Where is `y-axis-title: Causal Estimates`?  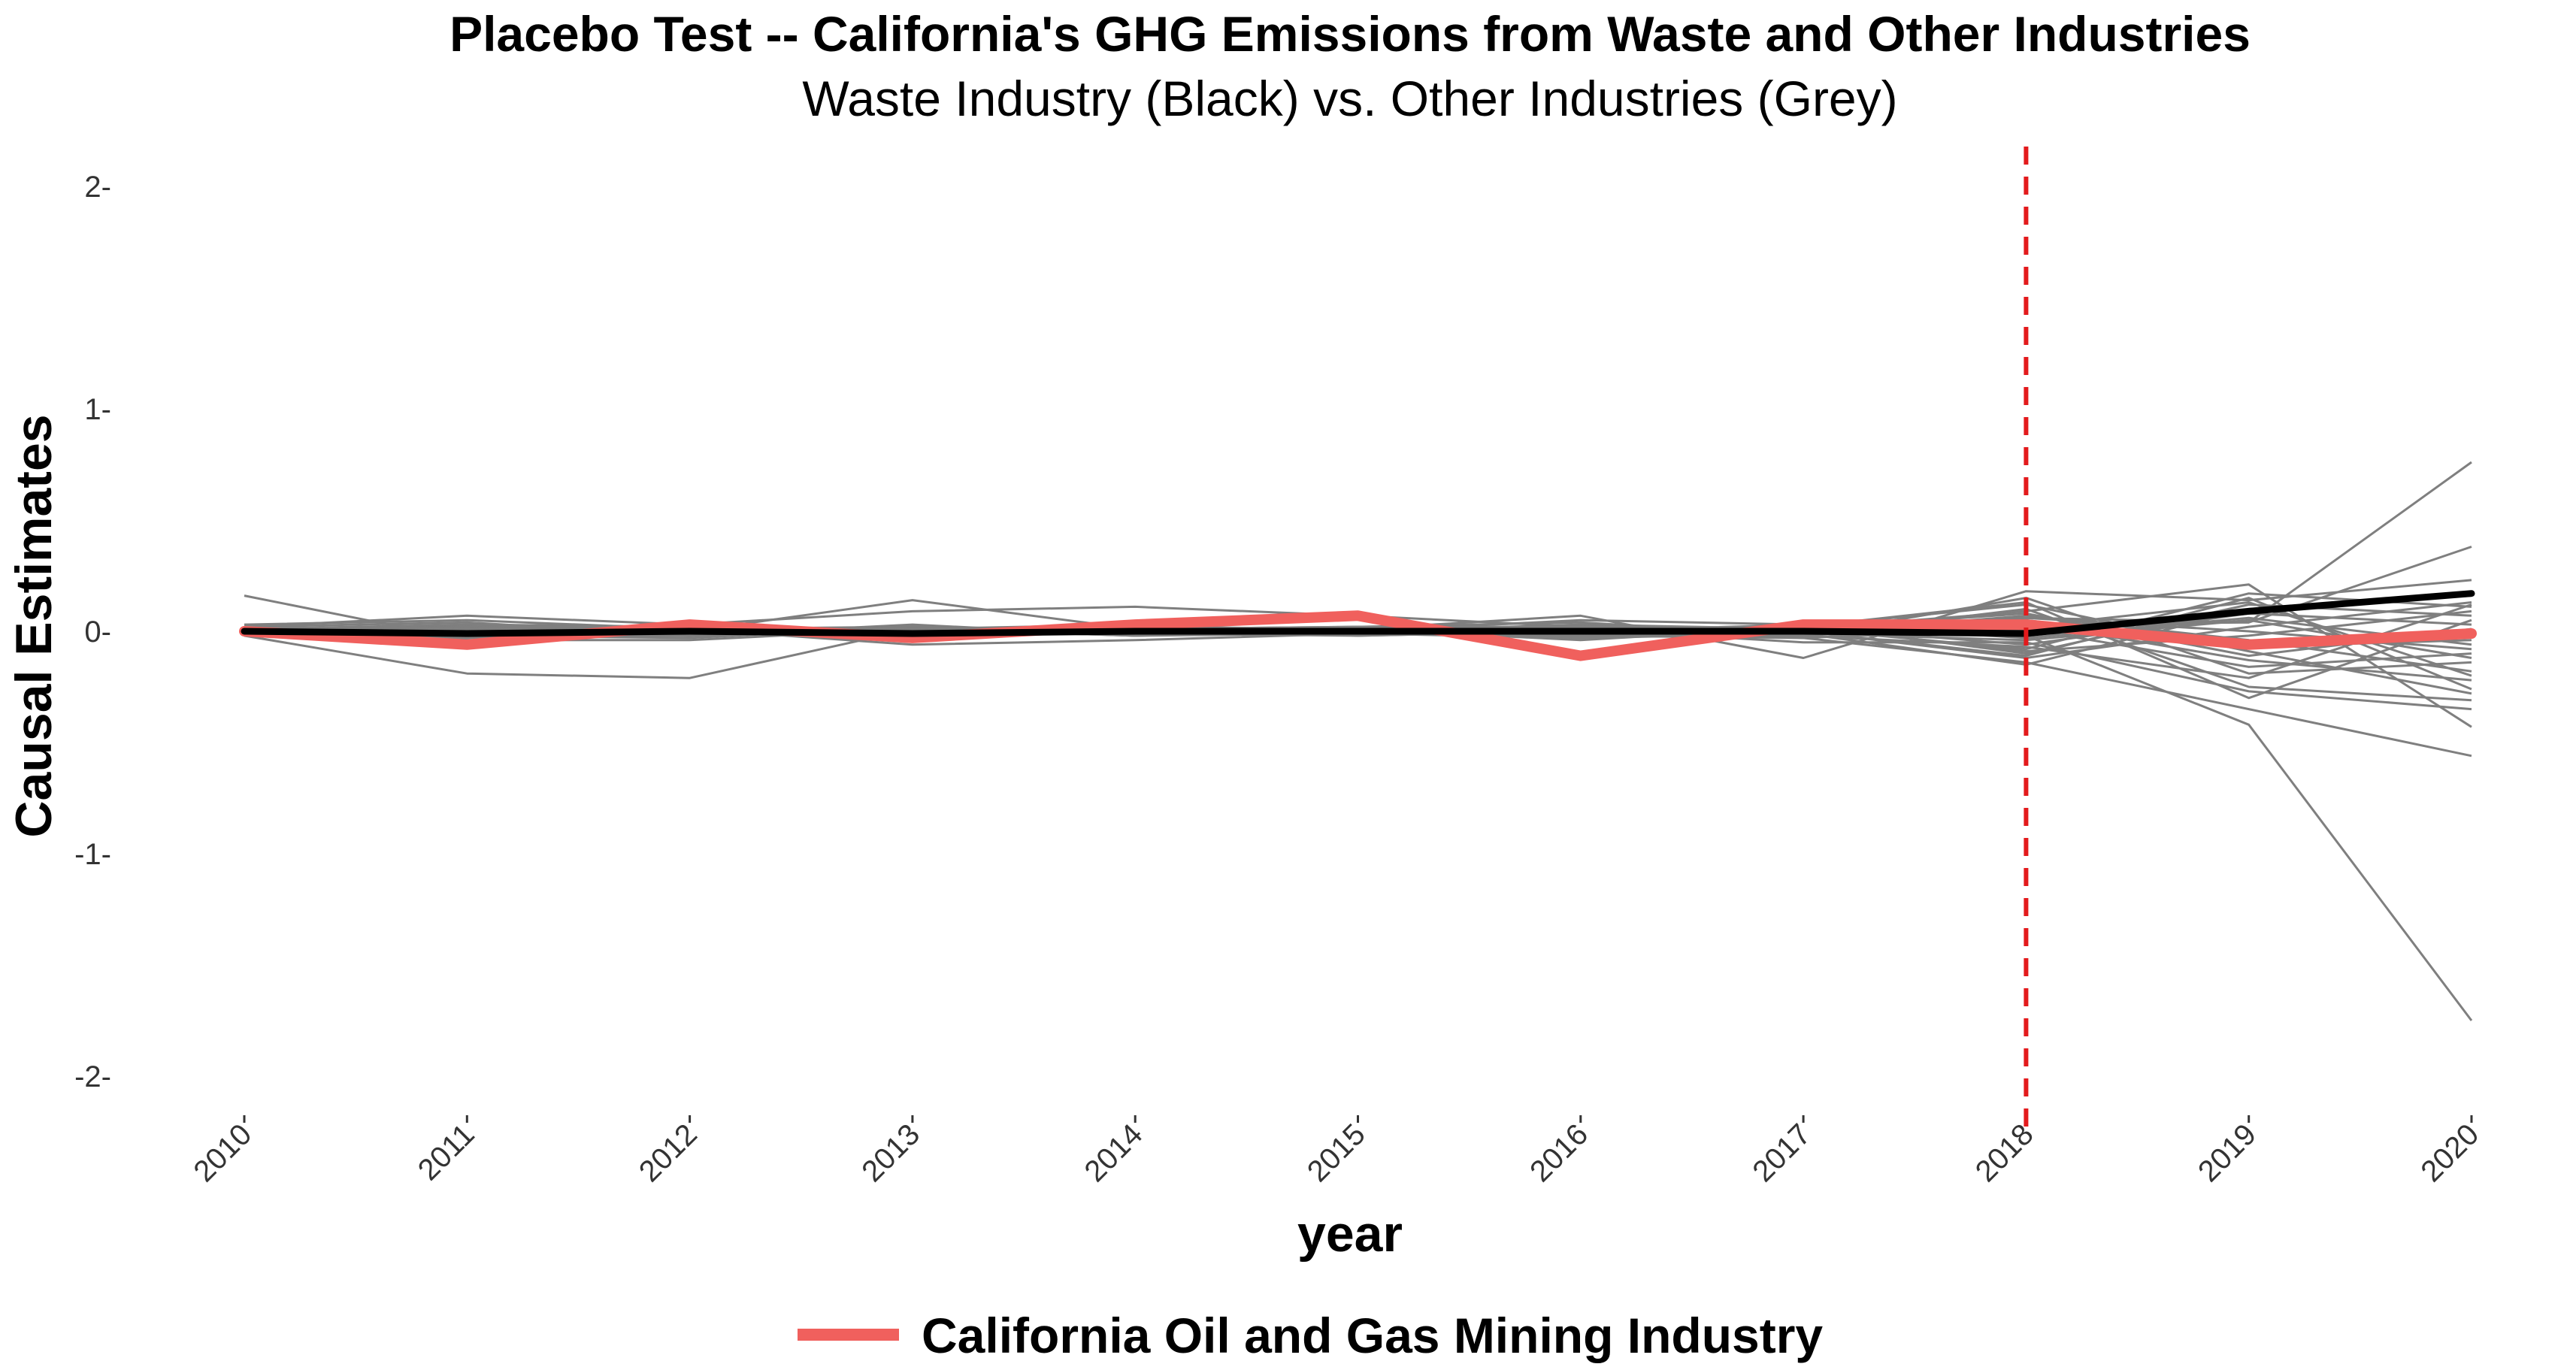 y-axis-title: Causal Estimates is located at coordinates (33, 625).